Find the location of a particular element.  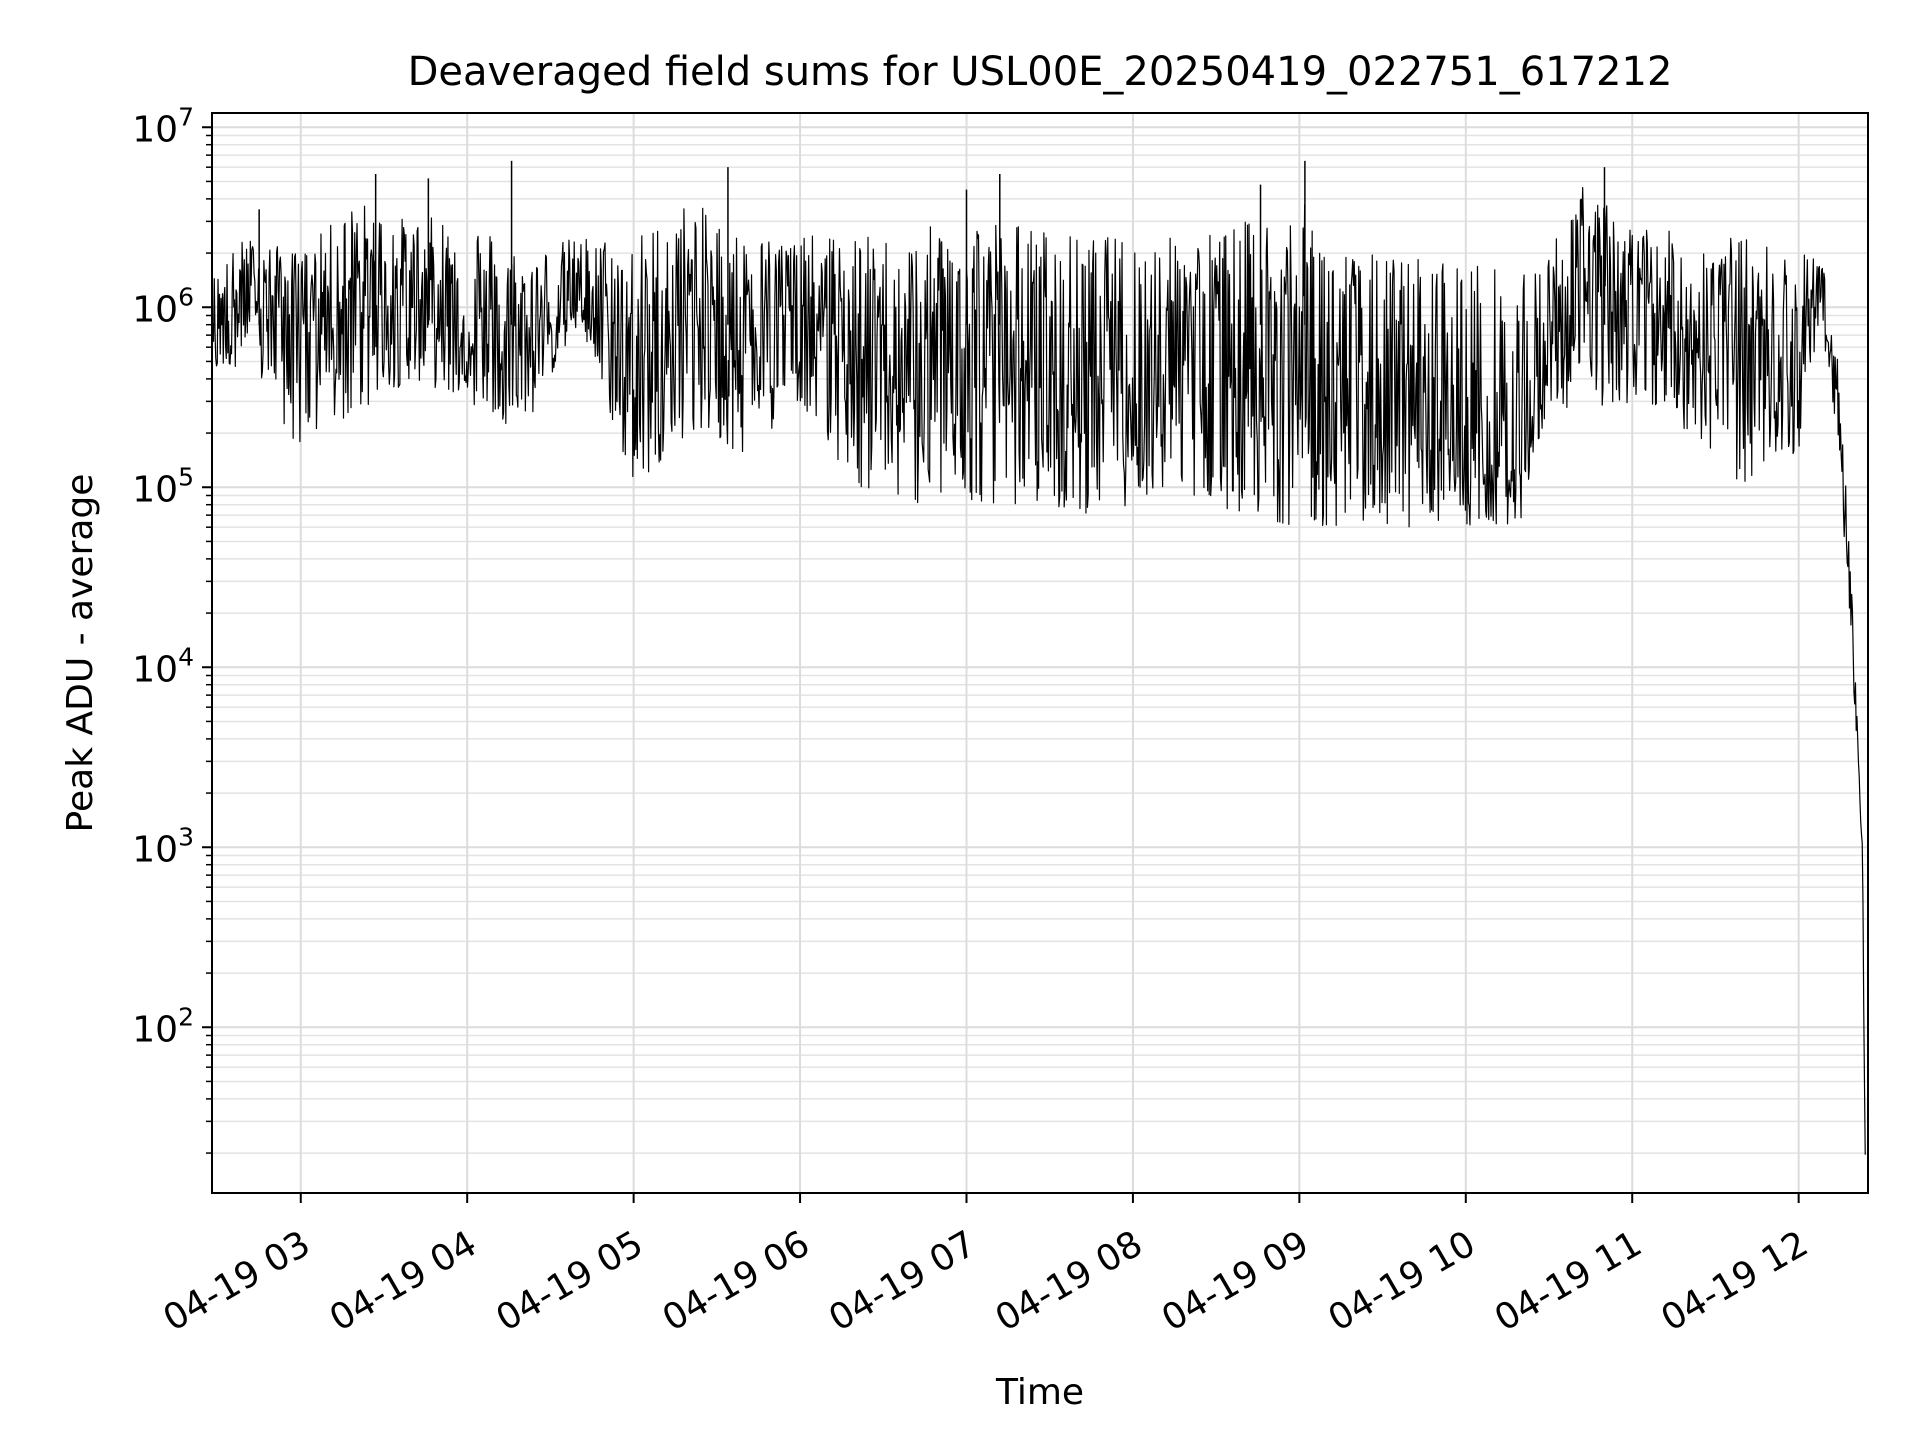

y-tick-label: 10⁴ is located at coordinates (163, 666).